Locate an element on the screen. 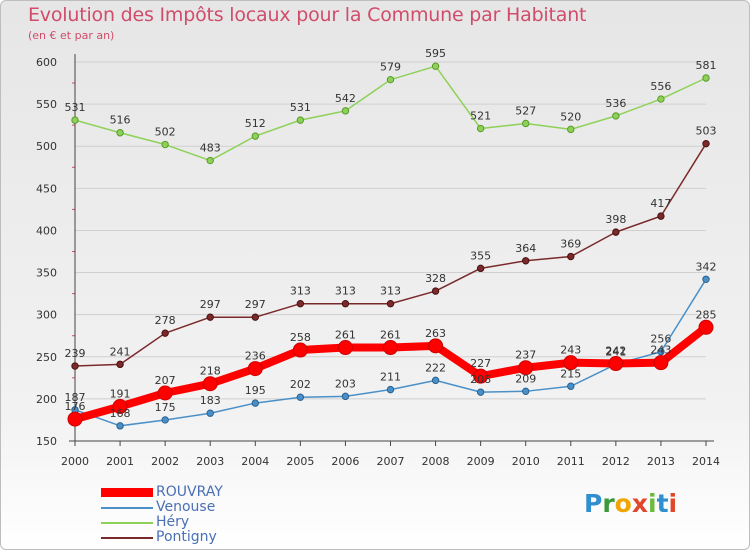 This screenshot has height=550, width=750. data-label: 398 is located at coordinates (615, 219).